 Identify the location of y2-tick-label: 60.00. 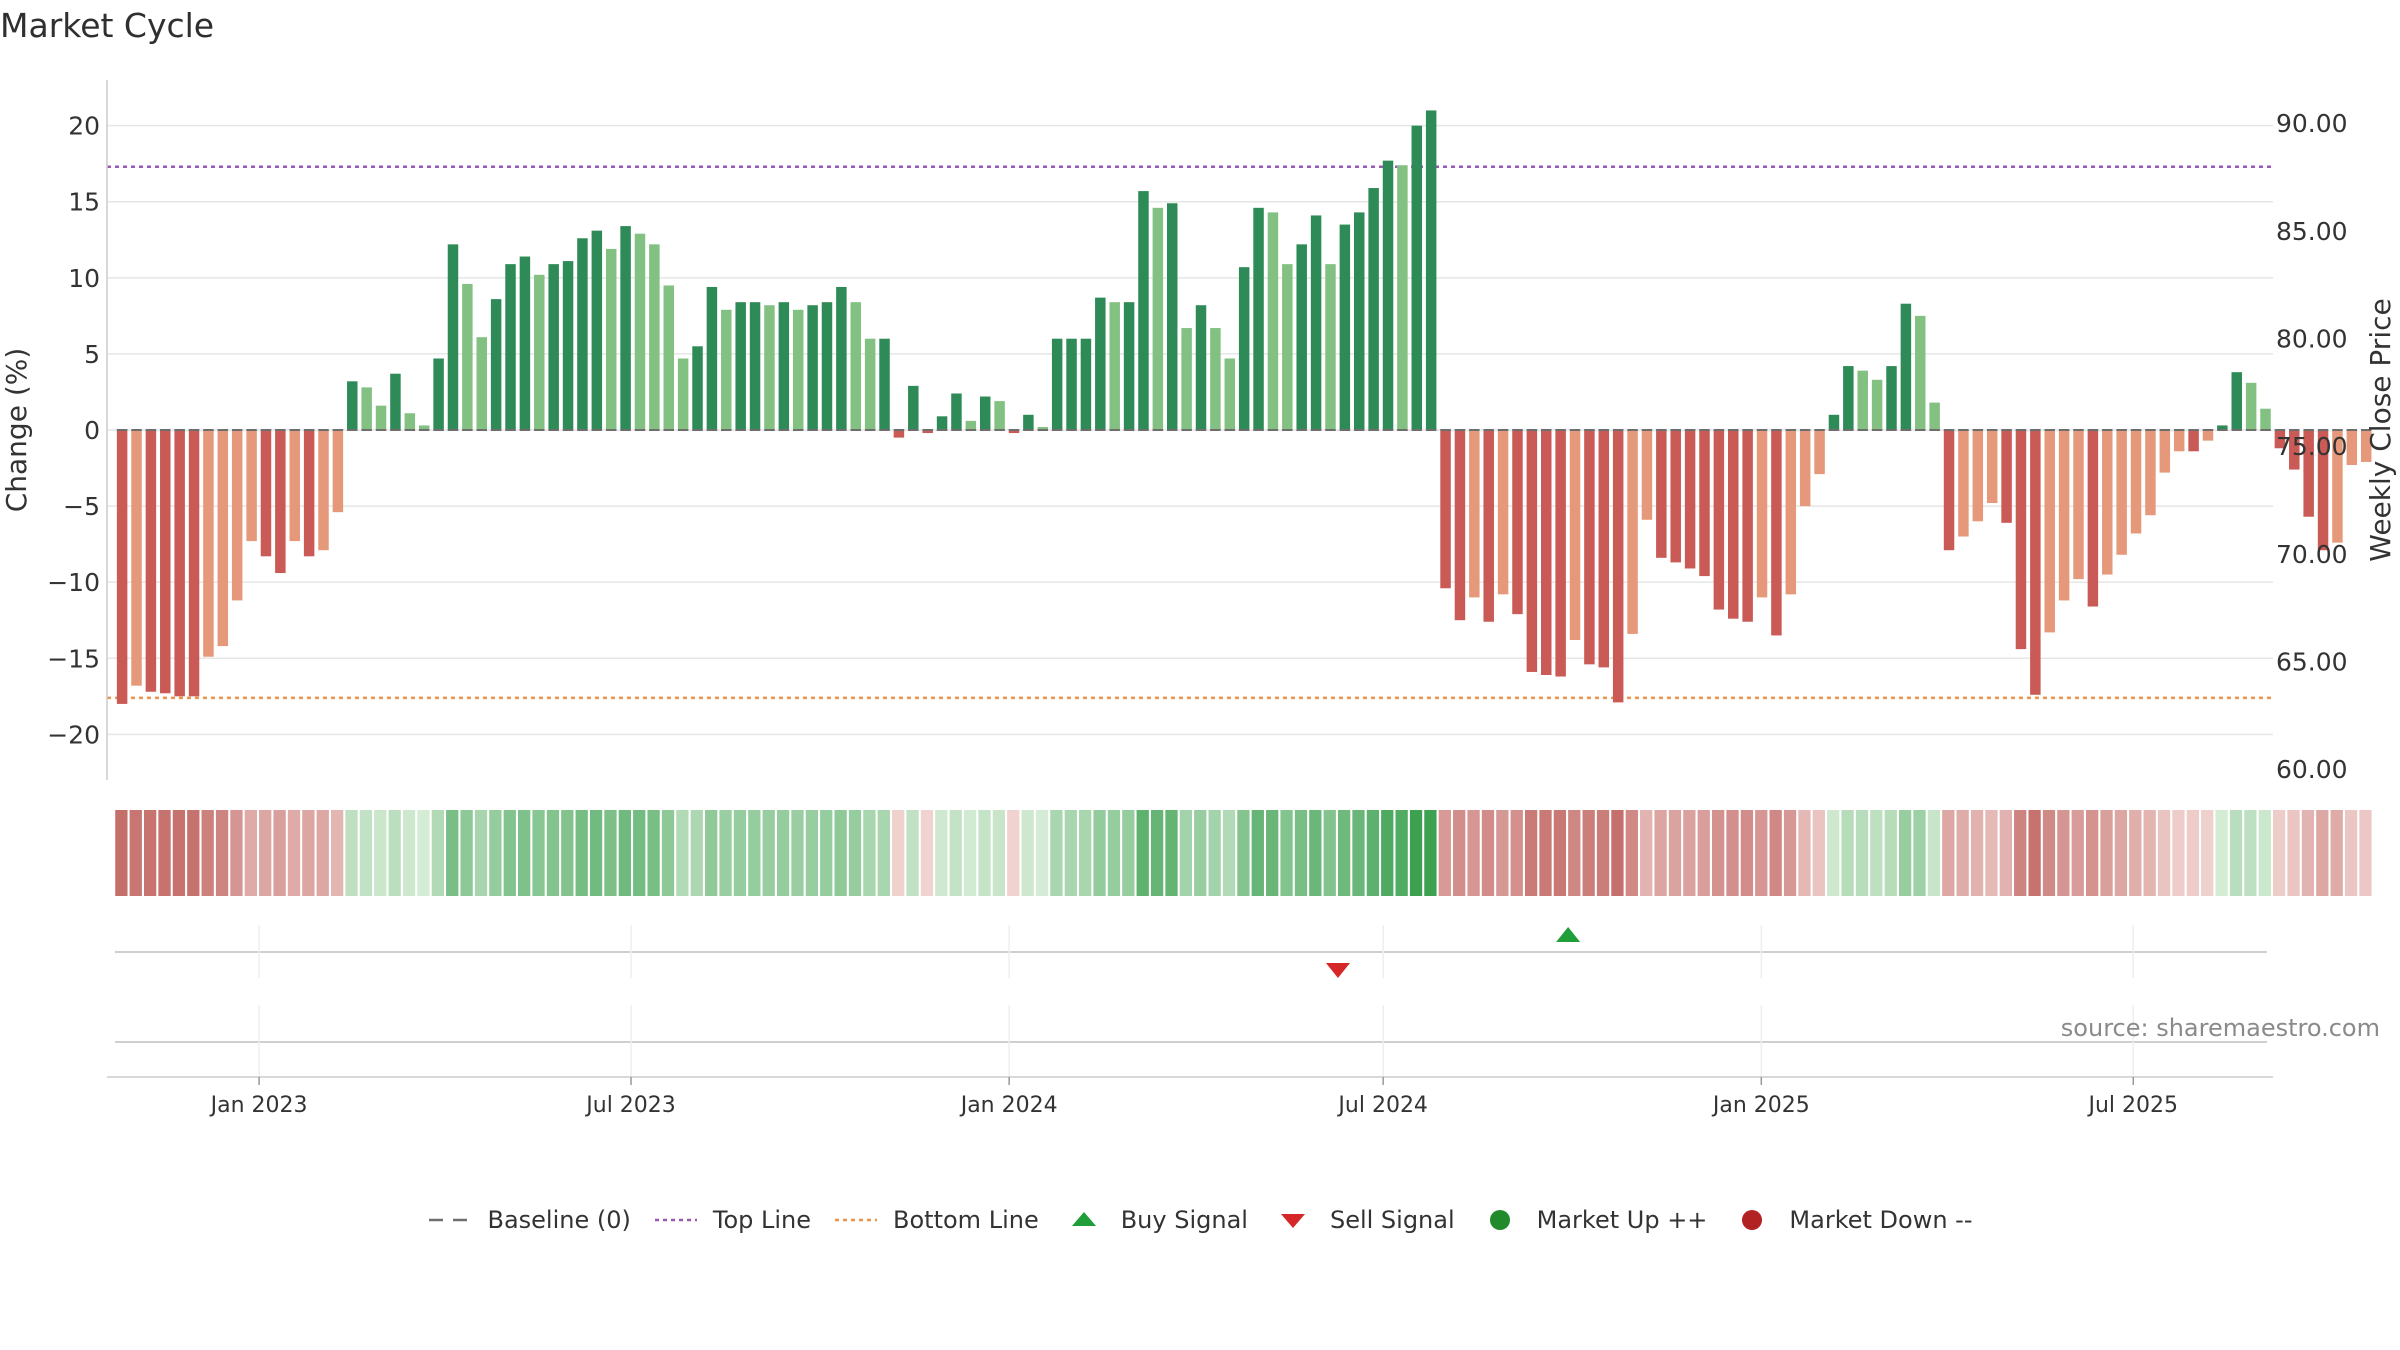
(2312, 769).